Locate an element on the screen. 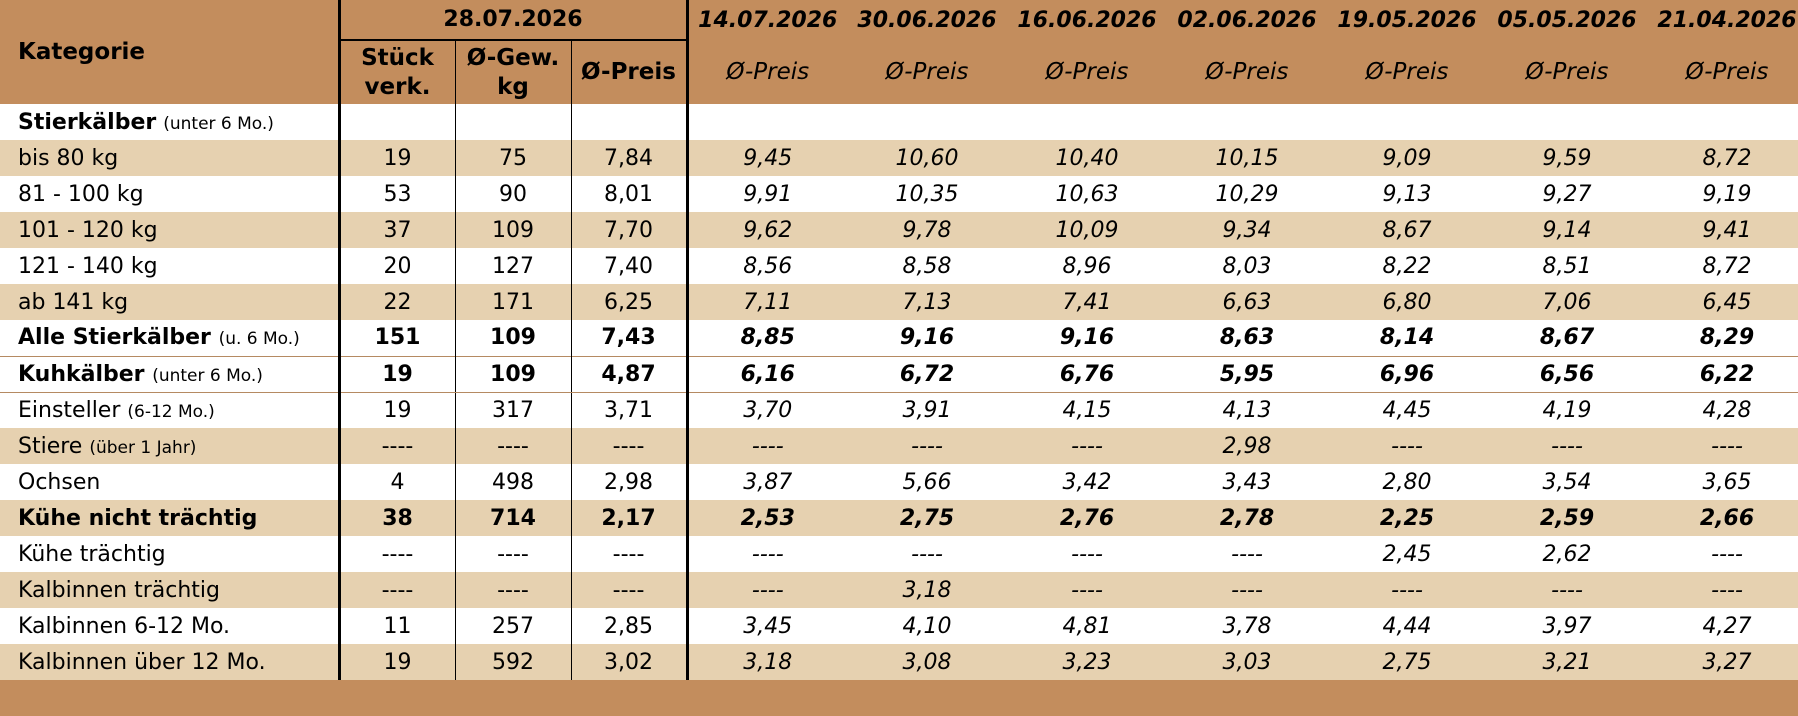 This screenshot has width=1798, height=716. cell-preis: 7,40 is located at coordinates (629, 266).